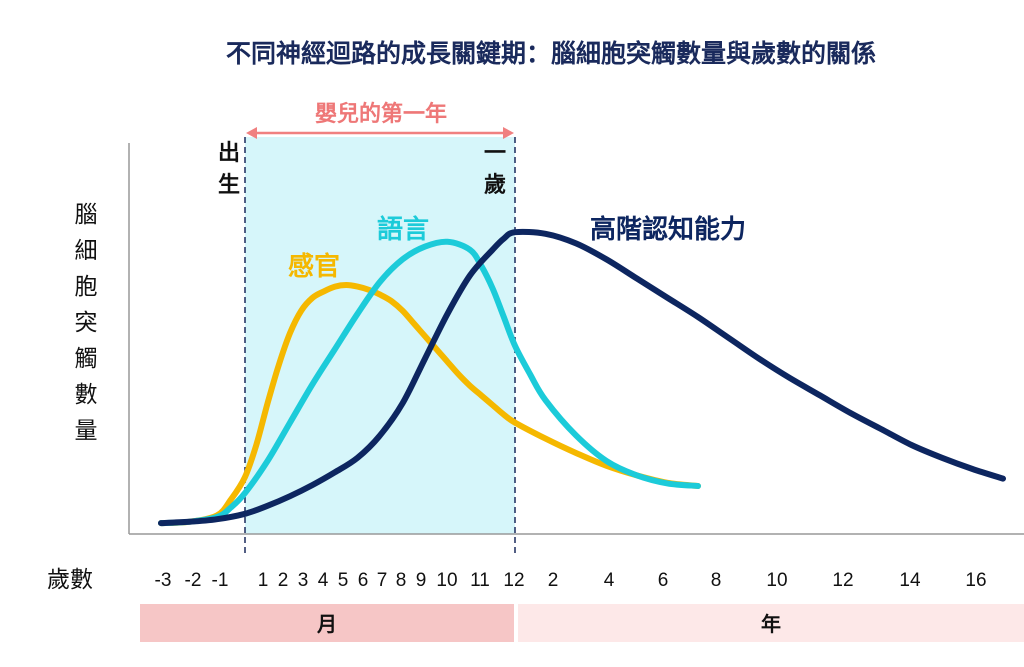 Image resolution: width=1024 pixels, height=667 pixels. Describe the element at coordinates (314, 266) in the screenshot. I see `series-label-sensory: 感官` at that location.